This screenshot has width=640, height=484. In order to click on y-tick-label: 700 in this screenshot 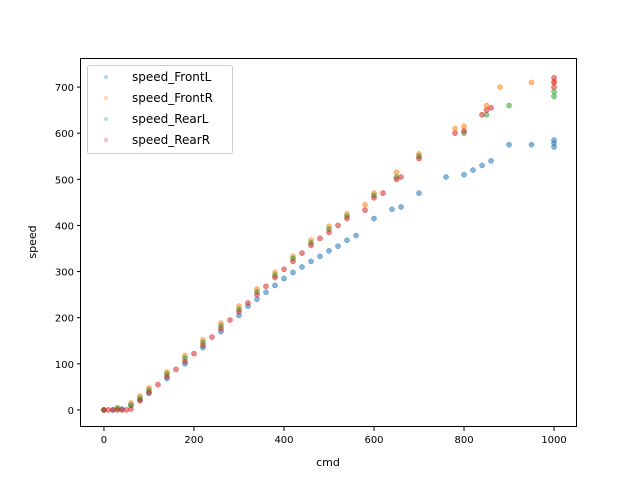, I will do `click(64, 88)`.